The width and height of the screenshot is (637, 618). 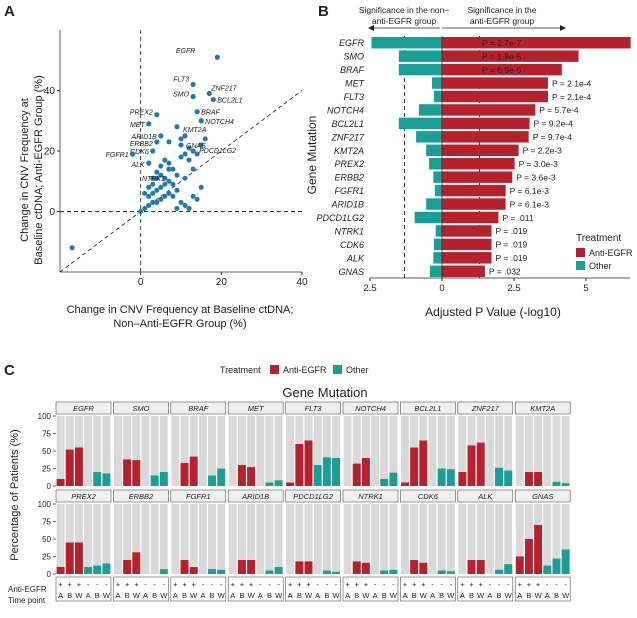 I want to click on scatter-point-notch4, so click(x=201, y=121).